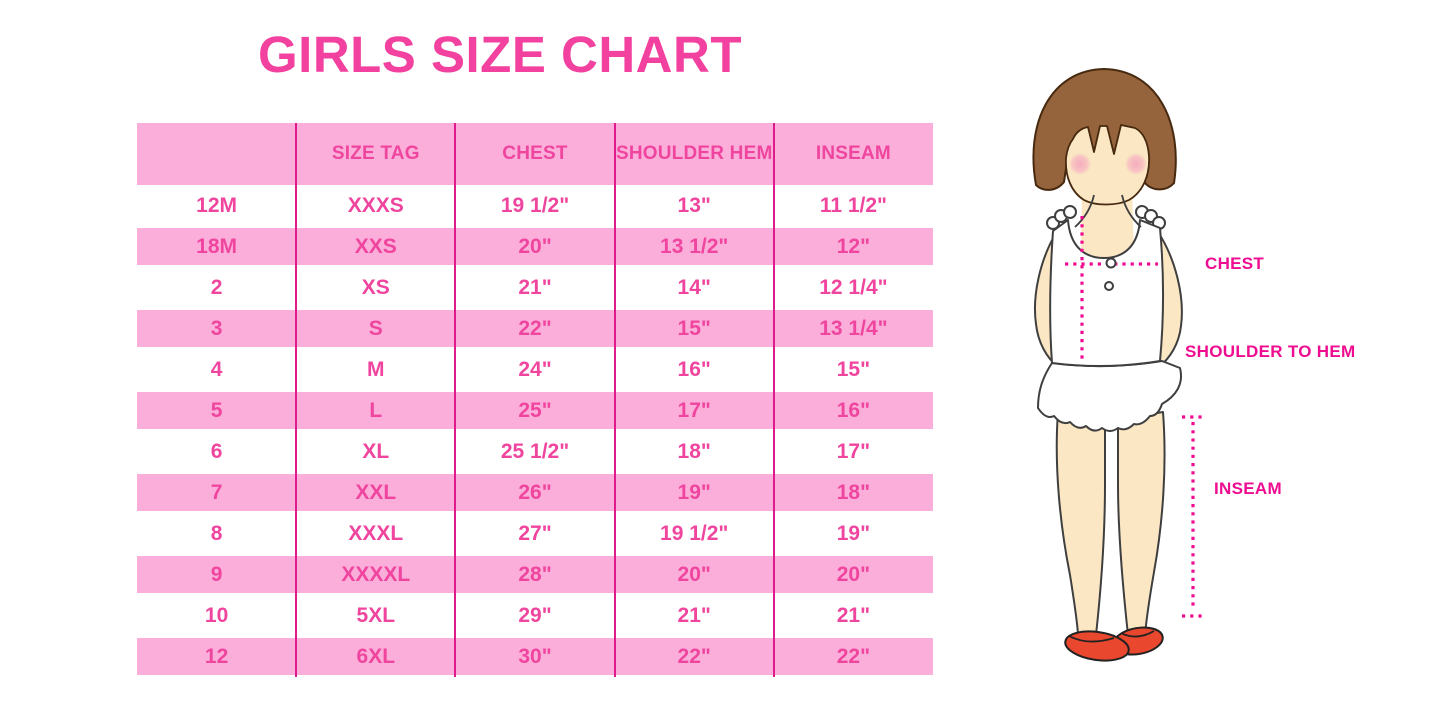 The image size is (1445, 723). I want to click on table-cell: 2, so click(216, 287).